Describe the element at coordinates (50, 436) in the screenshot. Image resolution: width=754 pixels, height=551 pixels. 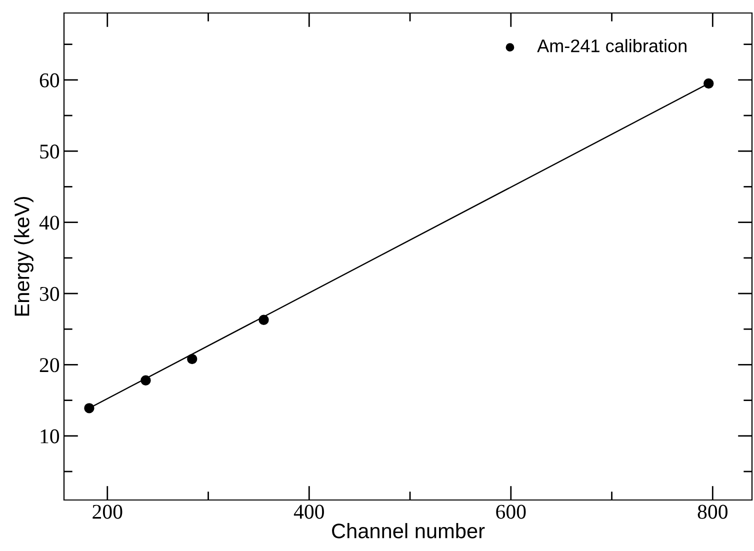
I see `y-tick-label: 10` at that location.